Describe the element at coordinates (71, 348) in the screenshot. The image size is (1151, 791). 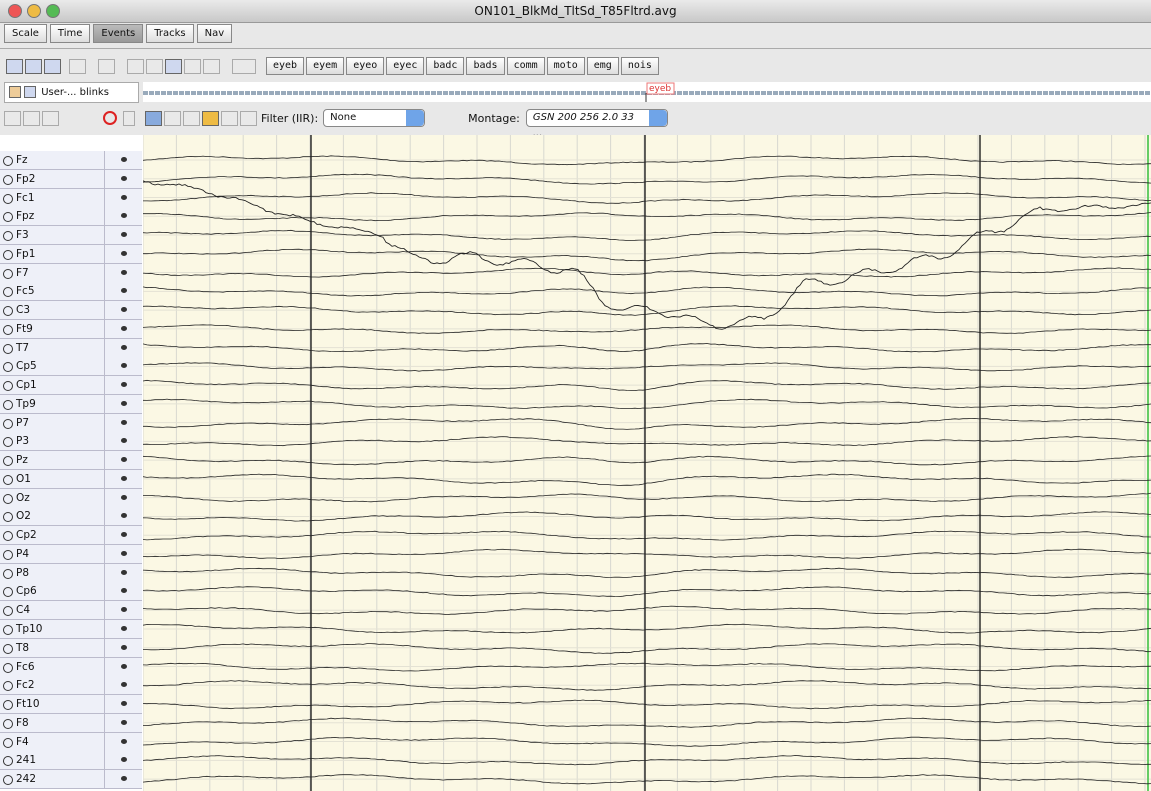
I see `channel-row: T7` at that location.